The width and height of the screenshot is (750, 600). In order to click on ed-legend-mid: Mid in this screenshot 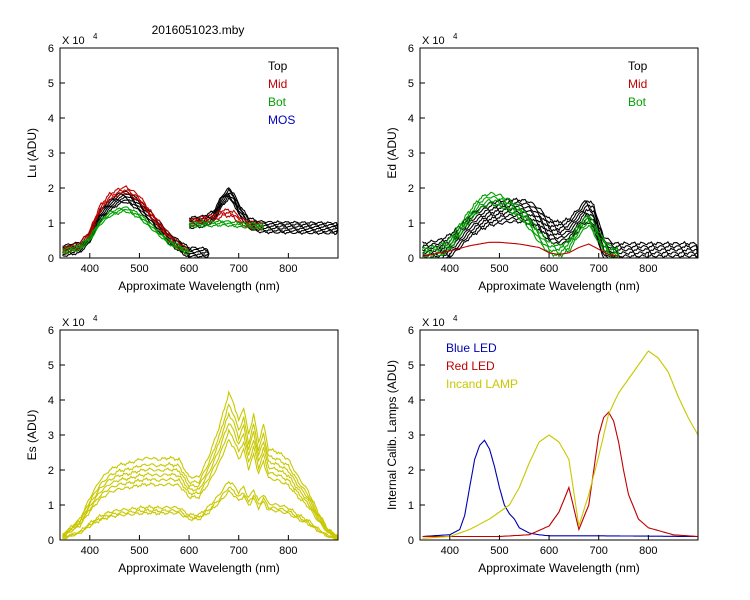, I will do `click(637, 84)`.